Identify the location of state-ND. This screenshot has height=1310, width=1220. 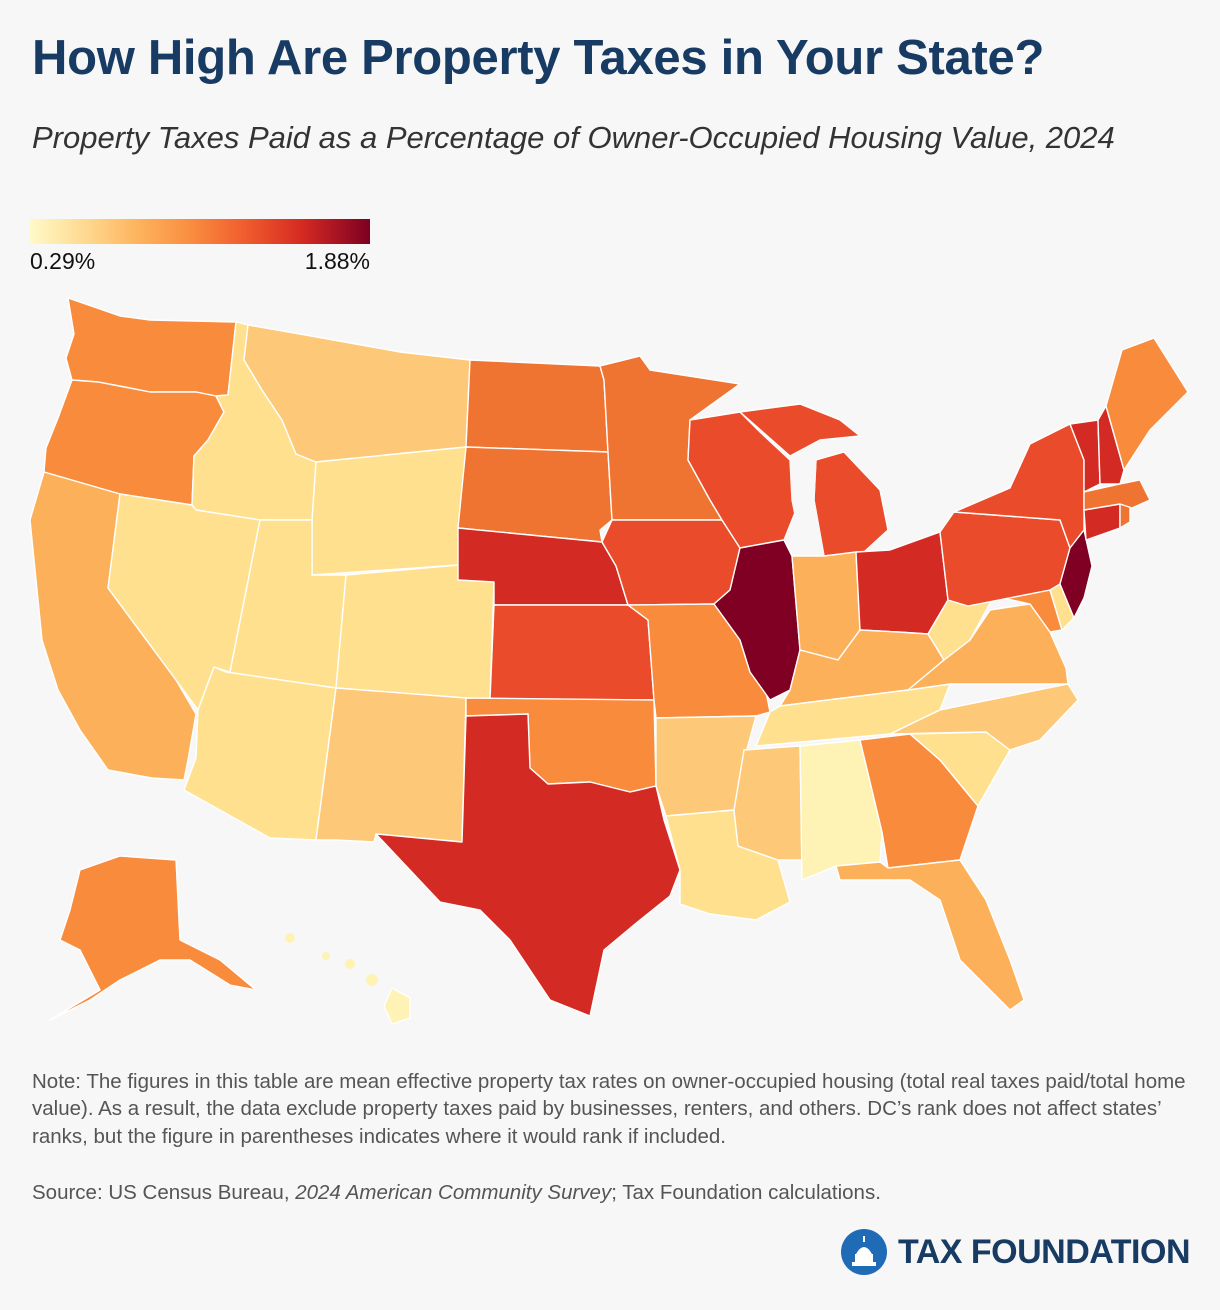
(537, 406).